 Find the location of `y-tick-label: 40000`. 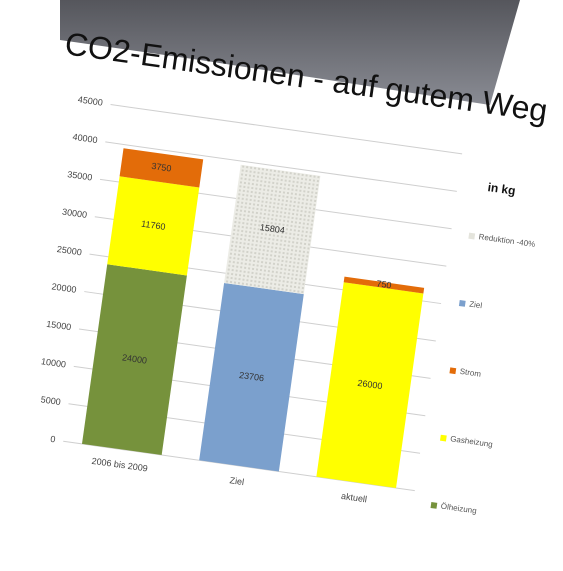

y-tick-label: 40000 is located at coordinates (85, 138).